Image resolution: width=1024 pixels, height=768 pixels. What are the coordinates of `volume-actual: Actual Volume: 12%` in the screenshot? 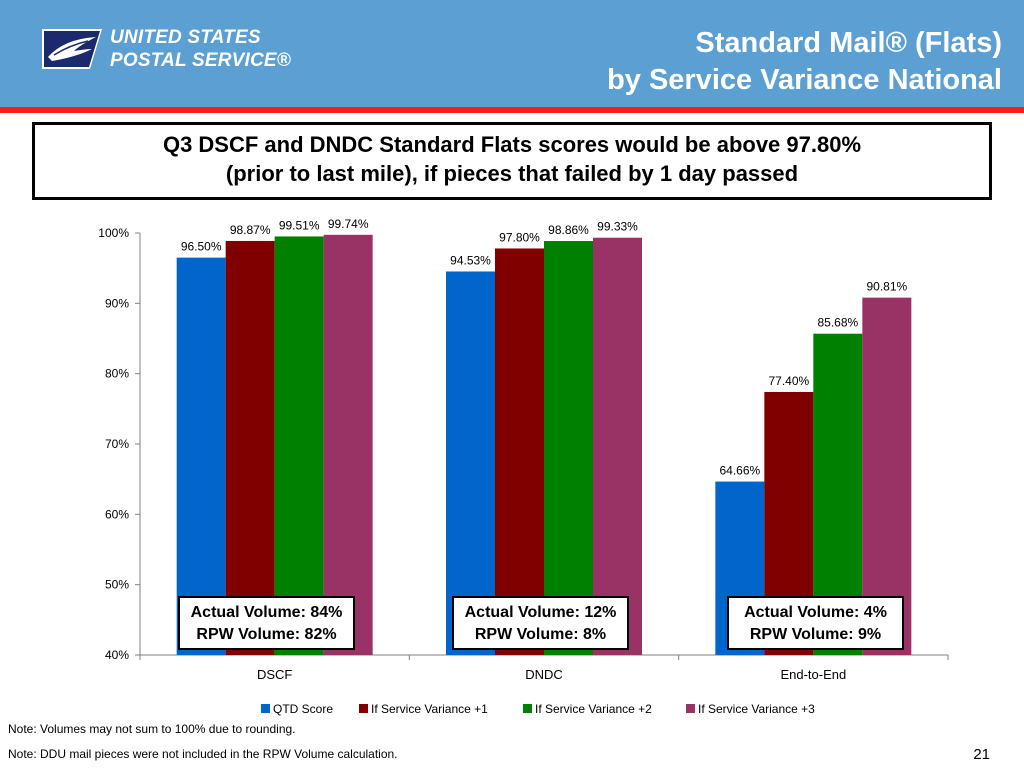 It's located at (540, 612).